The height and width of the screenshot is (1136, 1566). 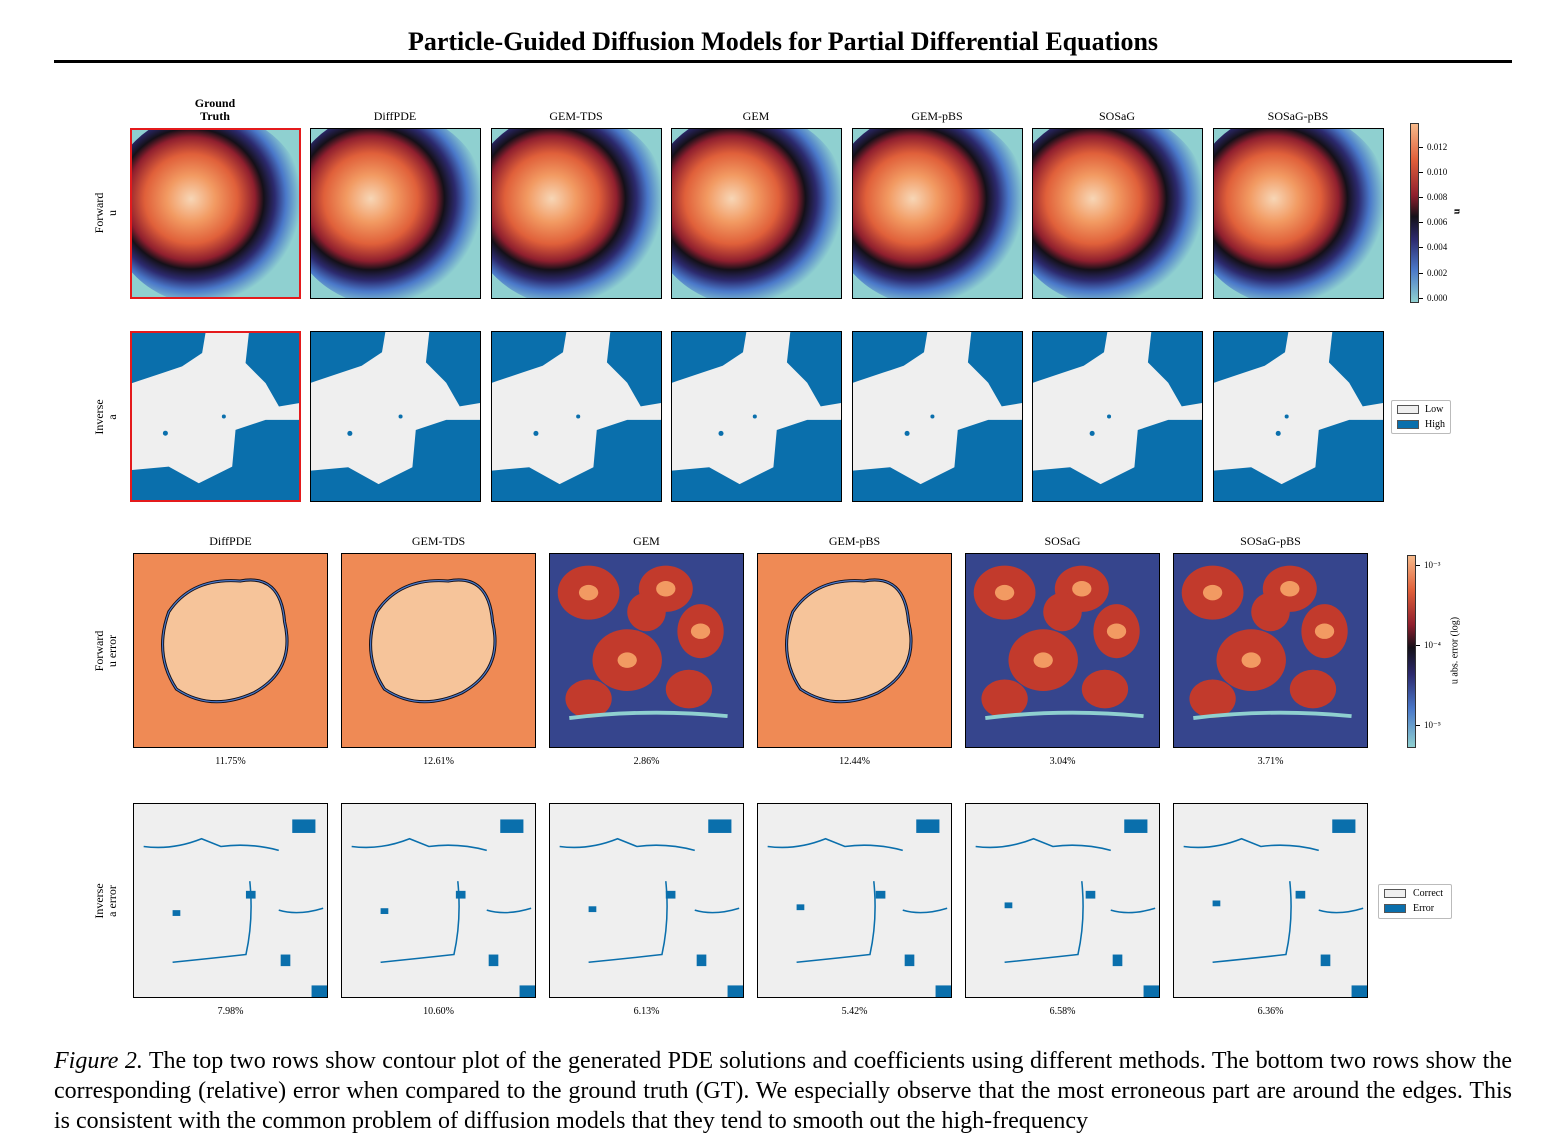 What do you see at coordinates (1434, 409) in the screenshot?
I see `legend-low-label: Low` at bounding box center [1434, 409].